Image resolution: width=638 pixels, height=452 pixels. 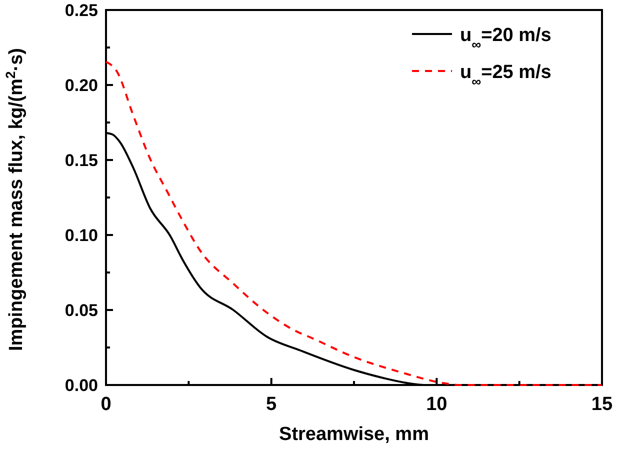 I want to click on y-tick-label: 0.00, so click(x=81, y=385).